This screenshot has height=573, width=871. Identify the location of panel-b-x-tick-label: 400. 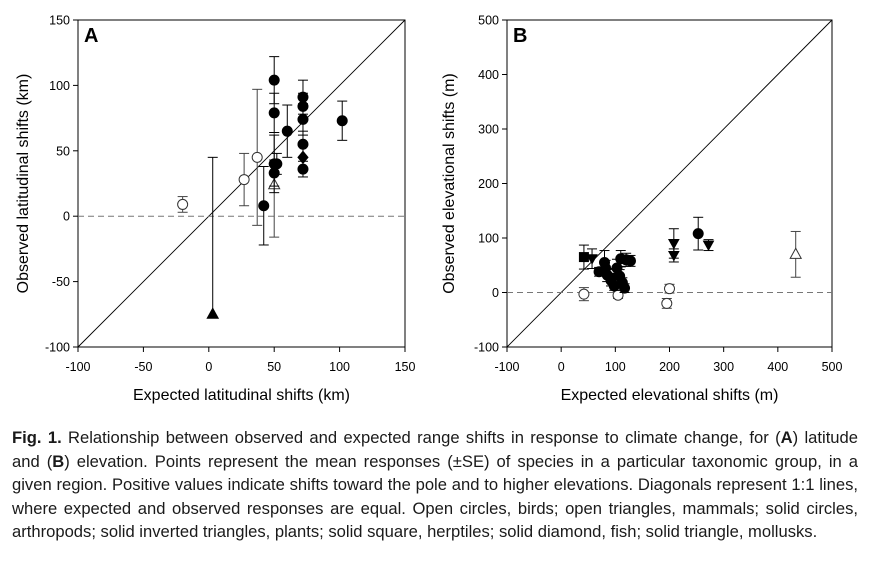
(777, 367).